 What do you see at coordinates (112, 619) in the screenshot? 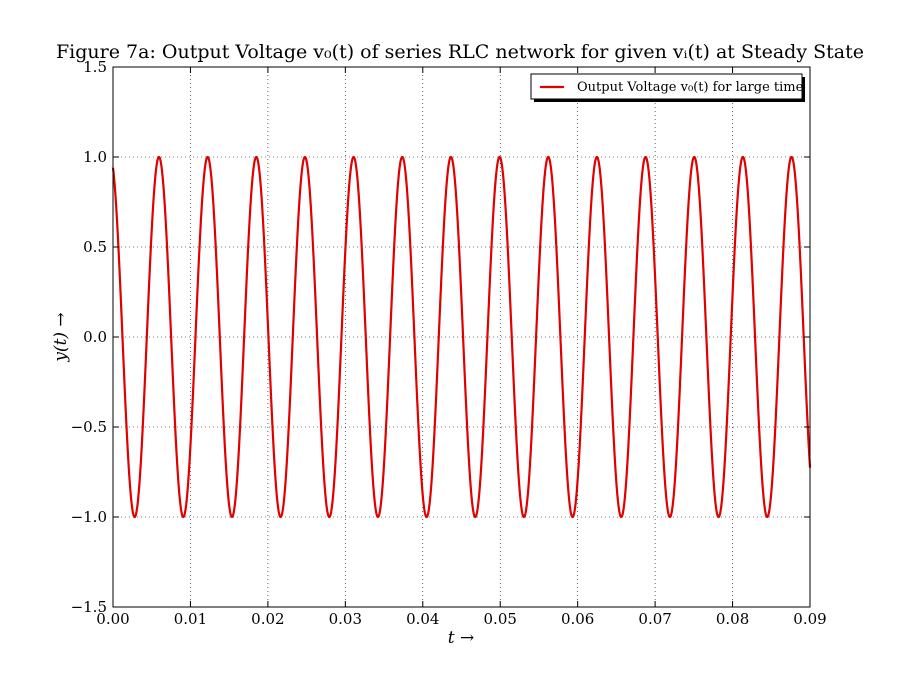
I see `x-tick-label: 0.00` at bounding box center [112, 619].